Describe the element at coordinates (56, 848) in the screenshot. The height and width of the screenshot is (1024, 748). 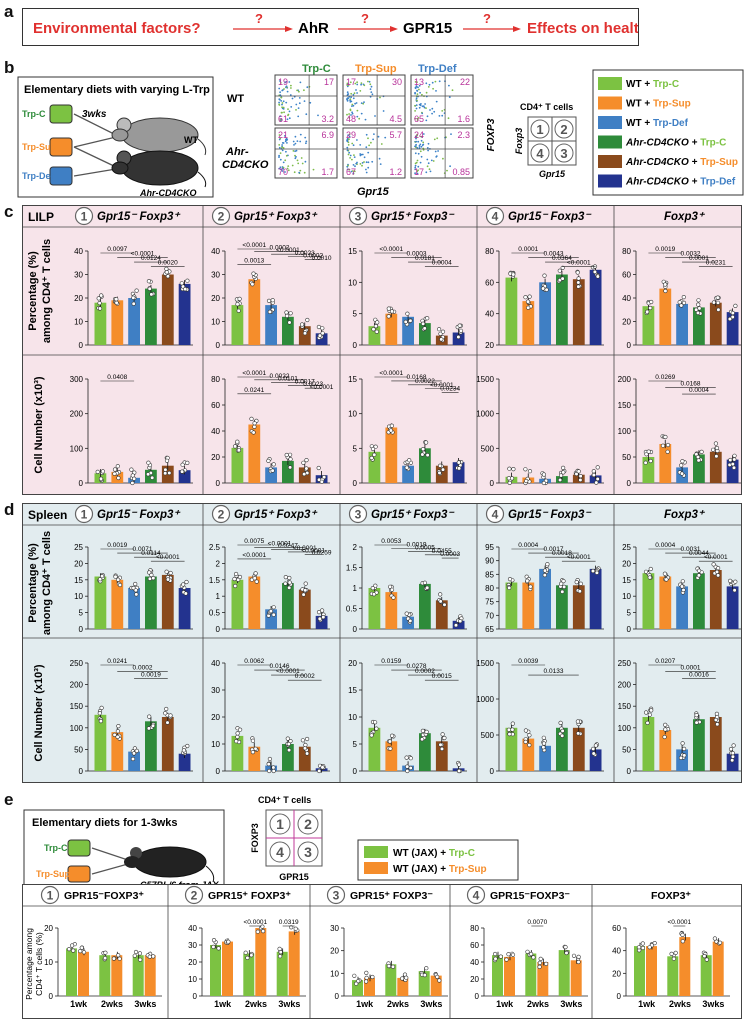
I see `e-diet-label-trpC: Trp-C` at that location.